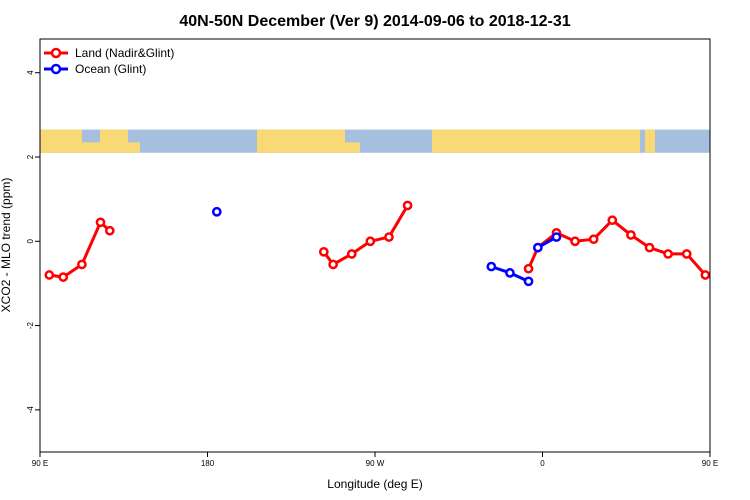 The width and height of the screenshot is (750, 500). I want to click on y-tick-label: 0, so click(30, 241).